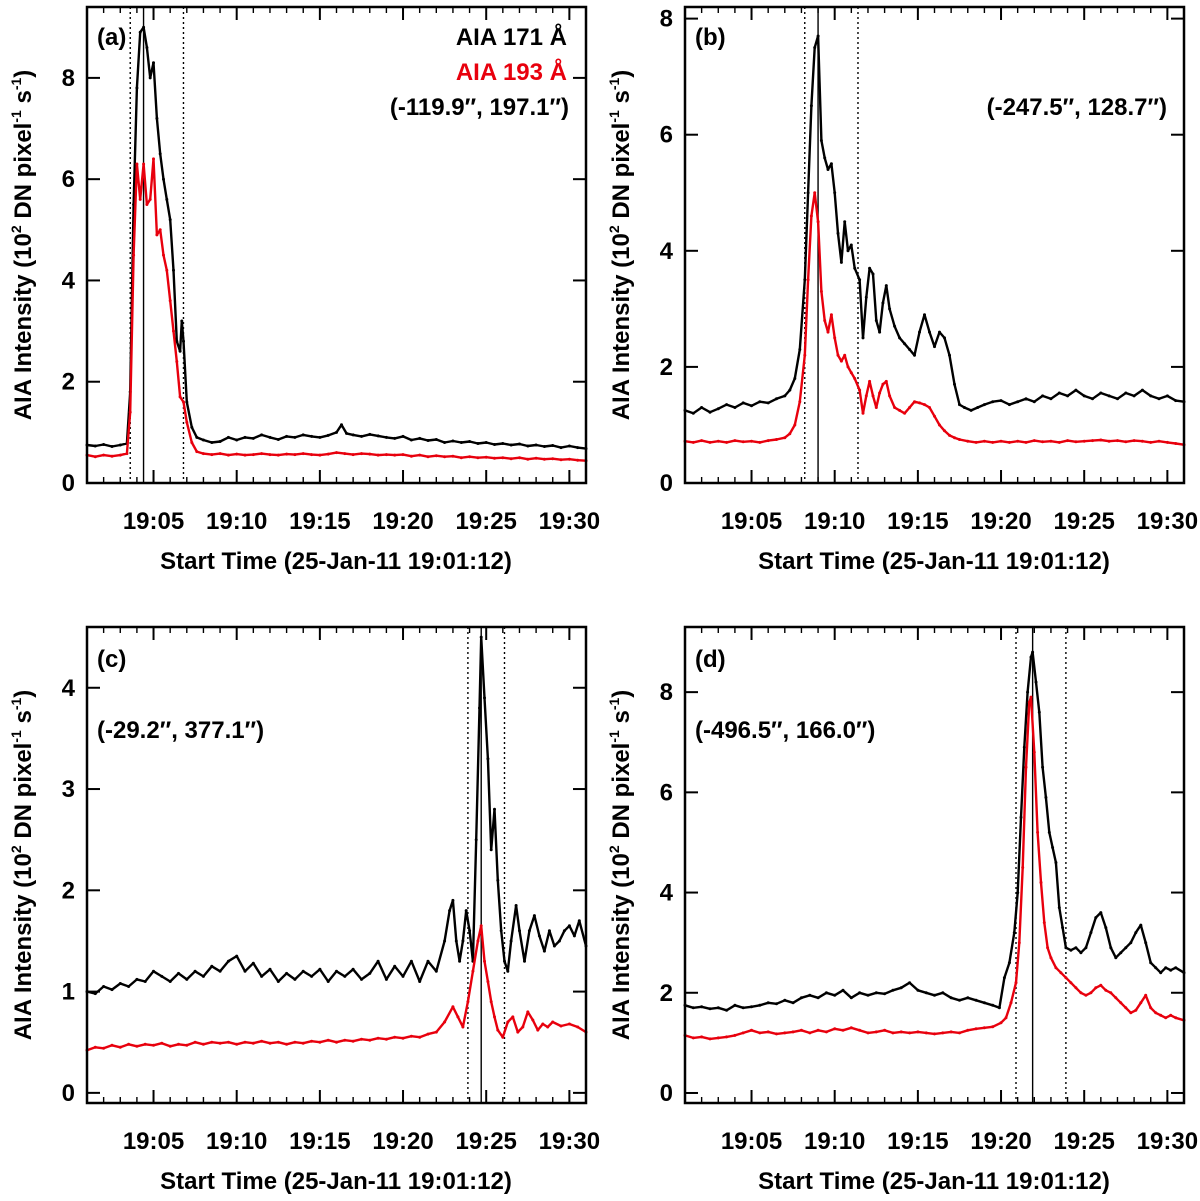 The width and height of the screenshot is (1200, 1201). I want to click on x-tick-label: 19:15, so click(319, 1141).